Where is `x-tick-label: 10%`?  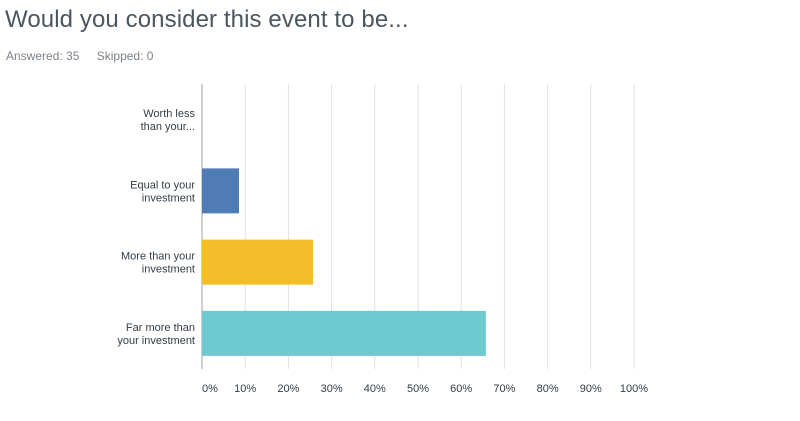 x-tick-label: 10% is located at coordinates (245, 389).